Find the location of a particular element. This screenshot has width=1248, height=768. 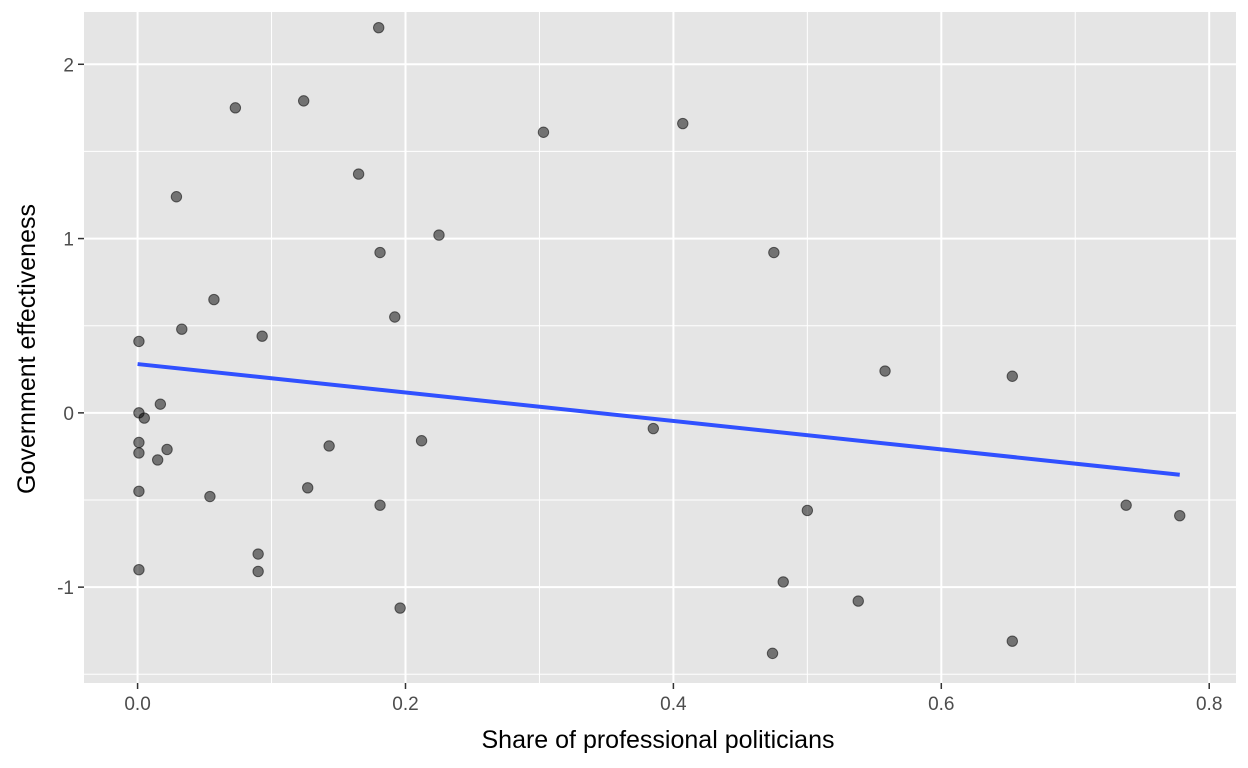

x-tick-label: 0.6 is located at coordinates (941, 704).